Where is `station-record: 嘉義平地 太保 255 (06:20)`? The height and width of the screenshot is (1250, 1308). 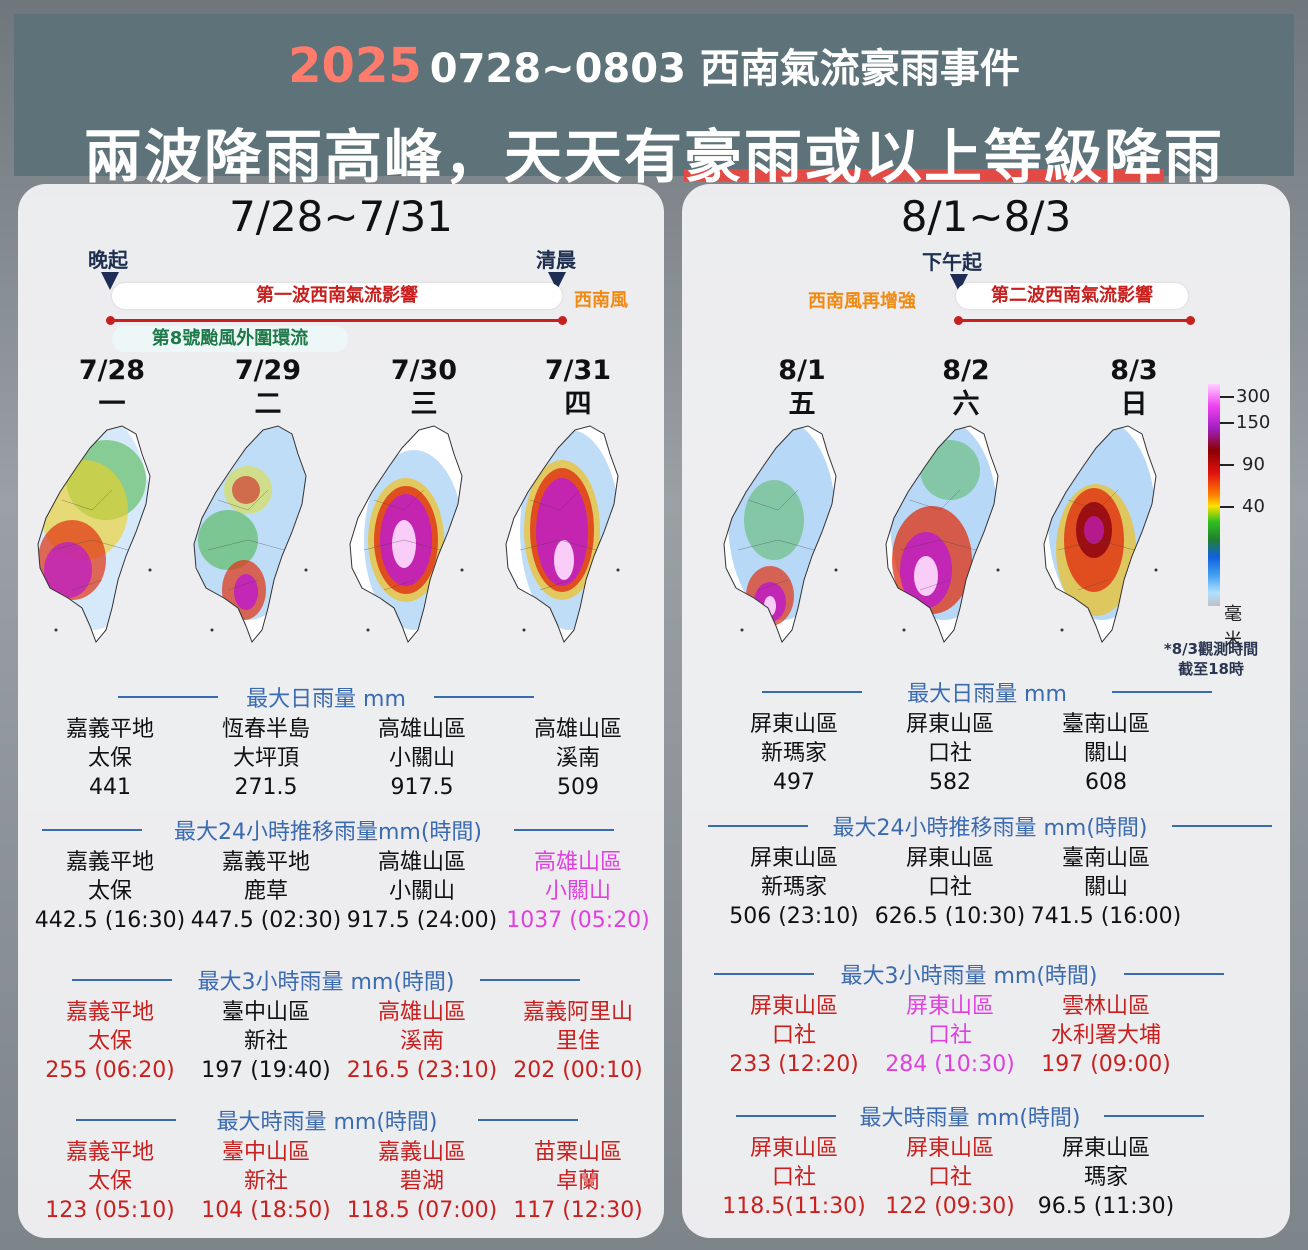 station-record: 嘉義平地 太保 255 (06:20) is located at coordinates (110, 1041).